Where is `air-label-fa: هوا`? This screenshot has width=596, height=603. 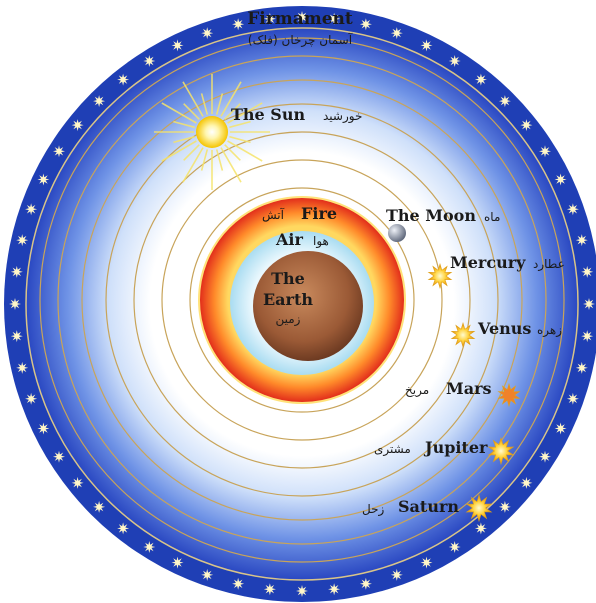
air-label-fa: هوا is located at coordinates (321, 241).